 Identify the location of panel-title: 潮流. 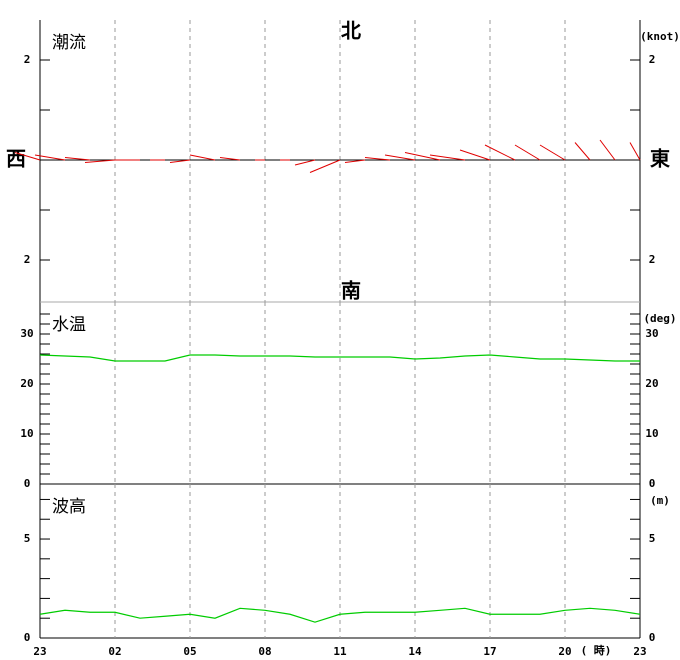
(69, 43).